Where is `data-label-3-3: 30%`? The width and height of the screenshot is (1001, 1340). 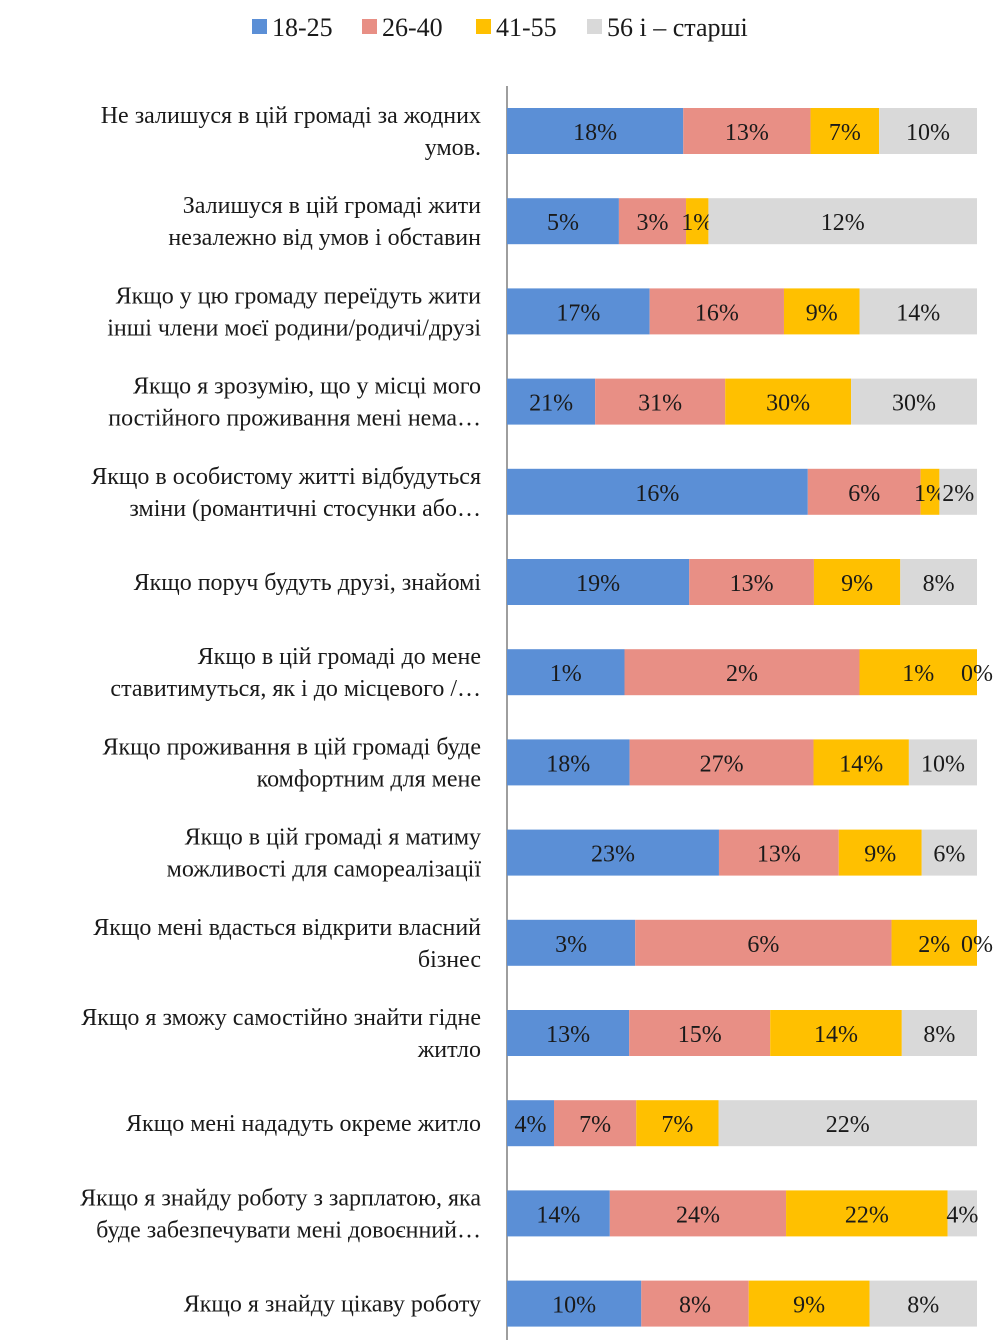 data-label-3-3: 30% is located at coordinates (914, 404).